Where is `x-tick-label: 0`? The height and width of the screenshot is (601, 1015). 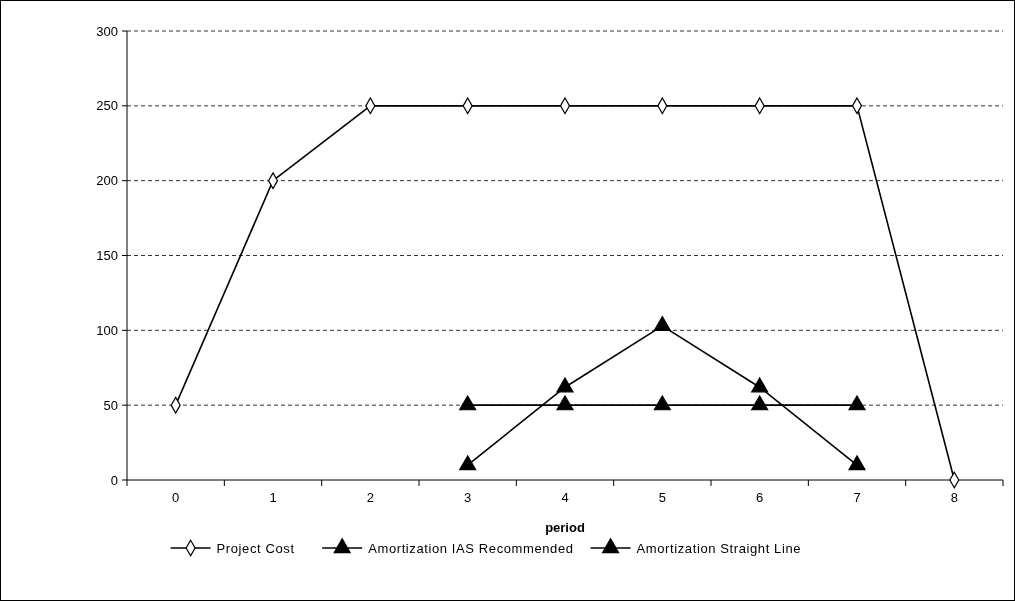
x-tick-label: 0 is located at coordinates (176, 497).